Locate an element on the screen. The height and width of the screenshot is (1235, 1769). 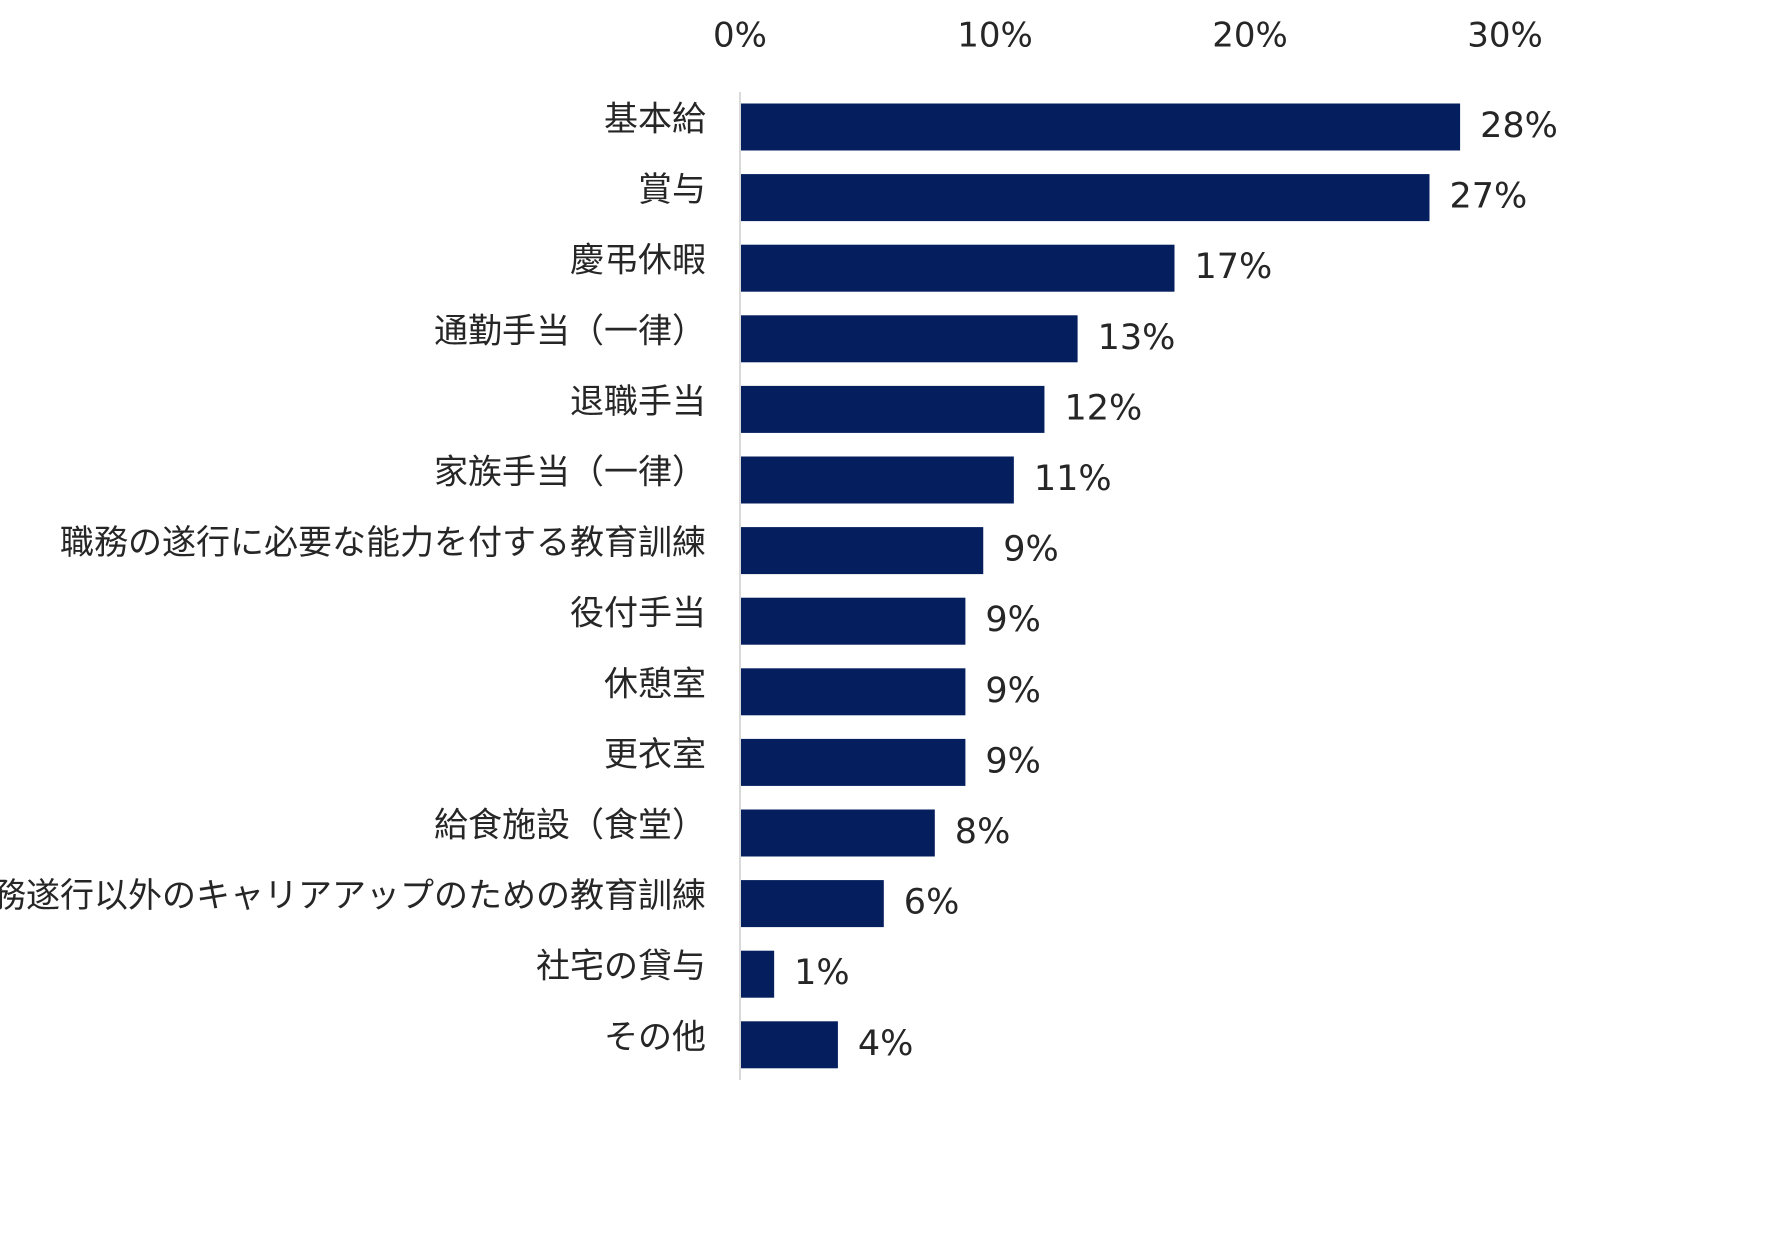
category-label: 職務の遂行に必要な能力を付する教育訓練 is located at coordinates (383, 543).